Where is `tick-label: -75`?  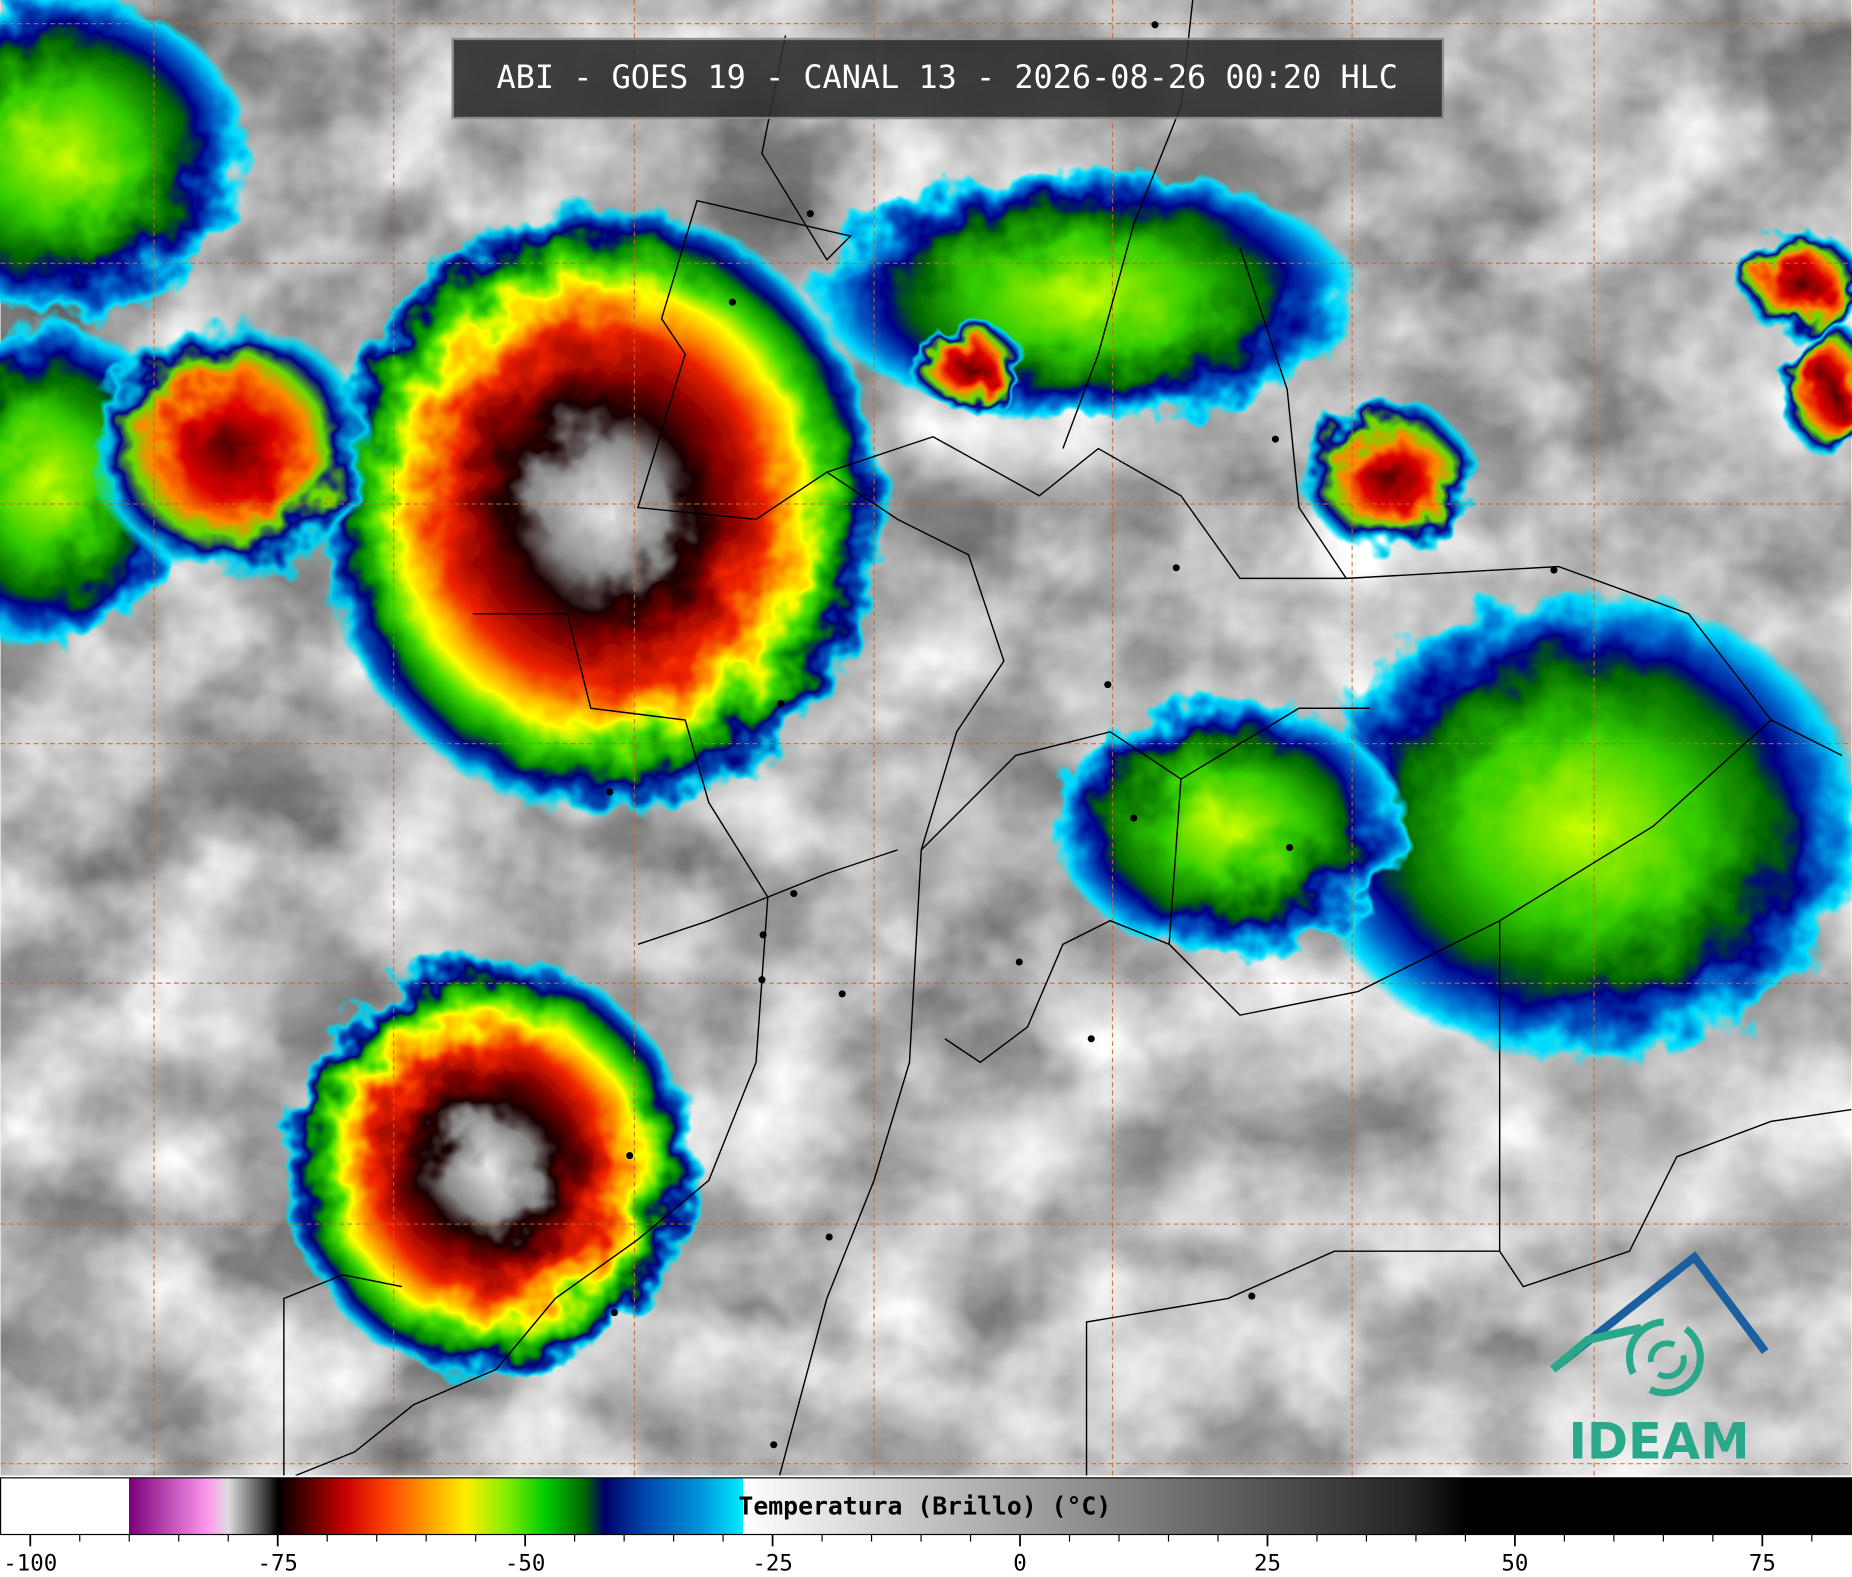
tick-label: -75 is located at coordinates (277, 1564).